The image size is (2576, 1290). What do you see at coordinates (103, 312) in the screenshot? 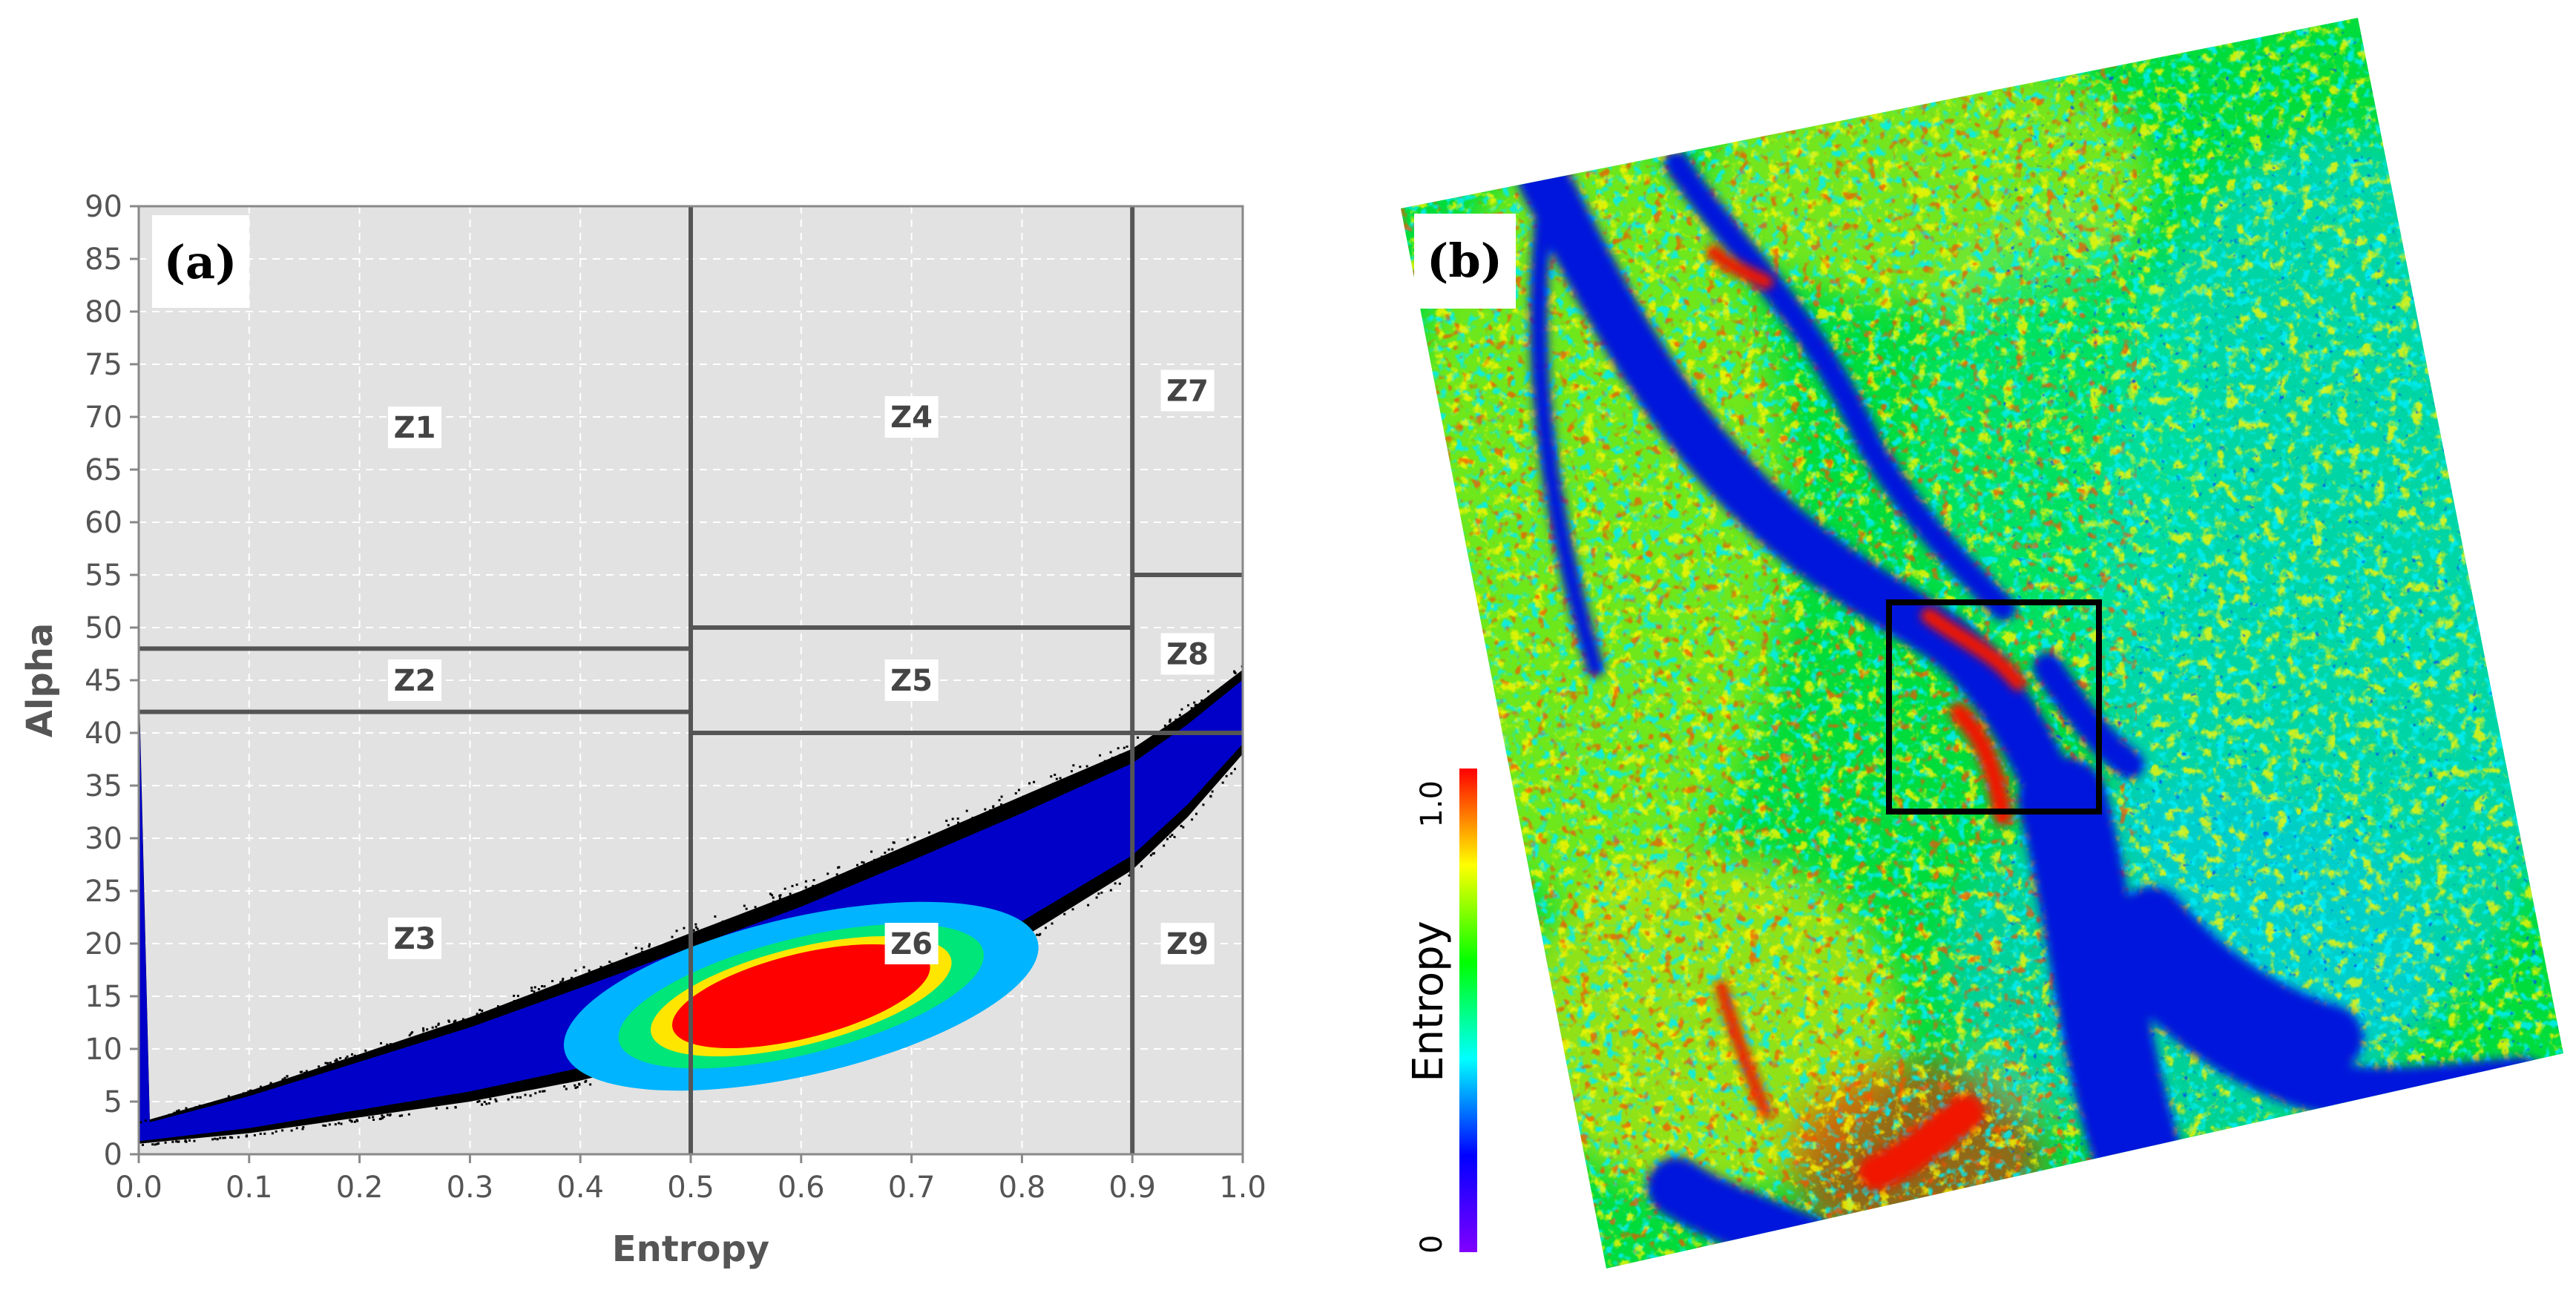
I see `y-tick-label: 80` at bounding box center [103, 312].